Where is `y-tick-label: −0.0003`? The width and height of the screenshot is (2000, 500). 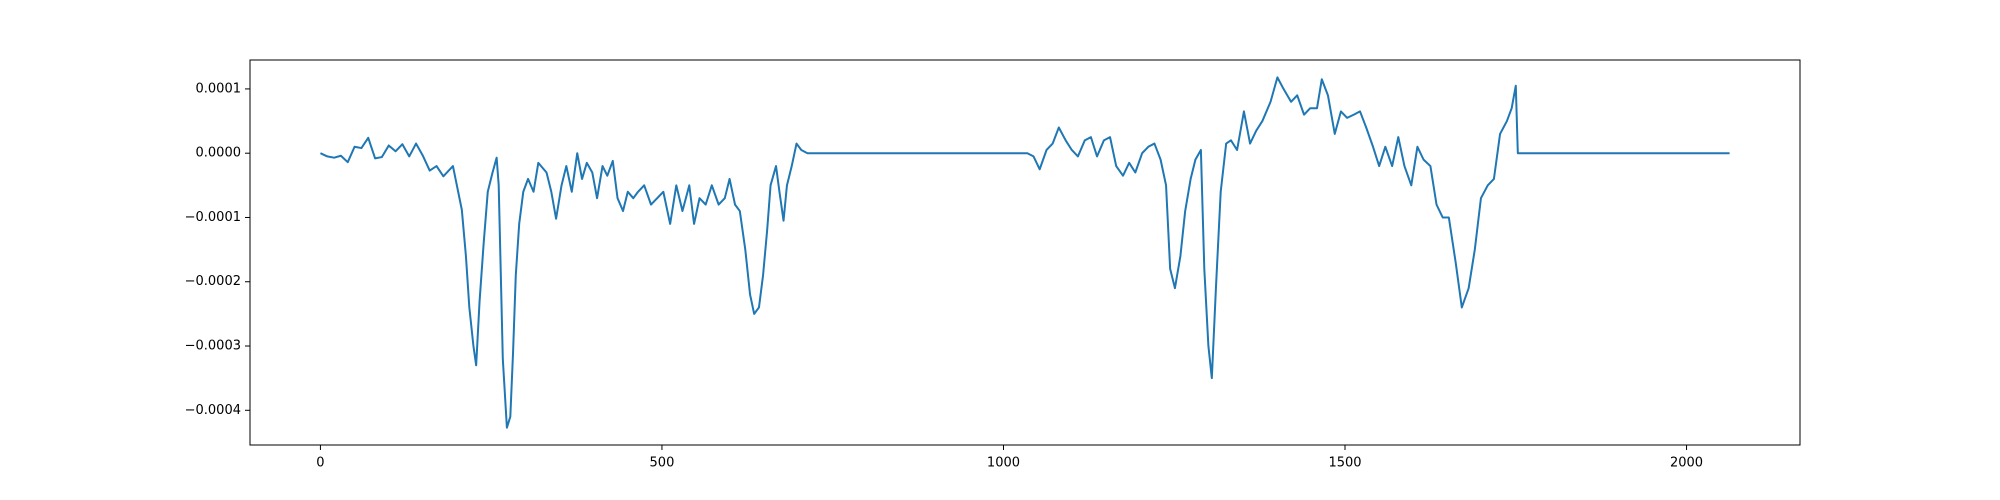
y-tick-label: −0.0003 is located at coordinates (213, 346).